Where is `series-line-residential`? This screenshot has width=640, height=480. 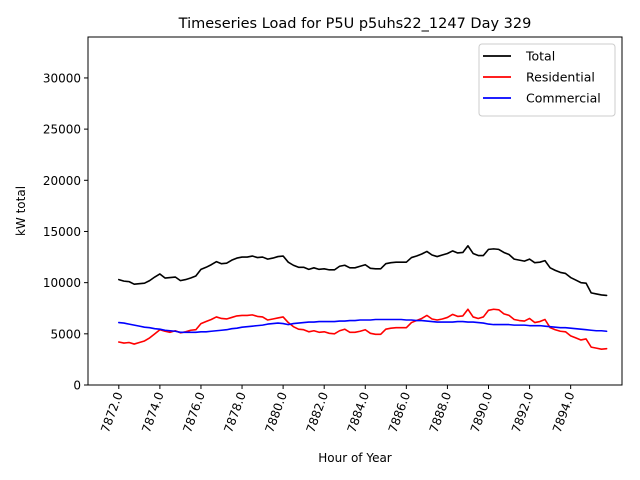 series-line-residential is located at coordinates (363, 329).